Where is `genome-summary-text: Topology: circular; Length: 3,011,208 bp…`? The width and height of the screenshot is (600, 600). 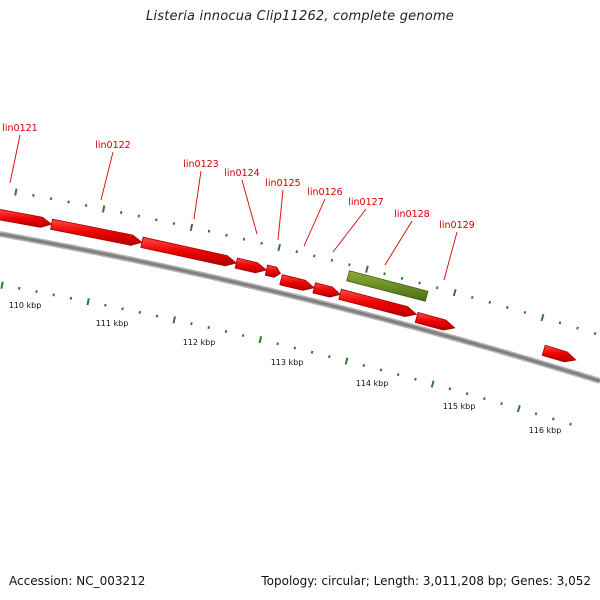 genome-summary-text: Topology: circular; Length: 3,011,208 bp… is located at coordinates (426, 581).